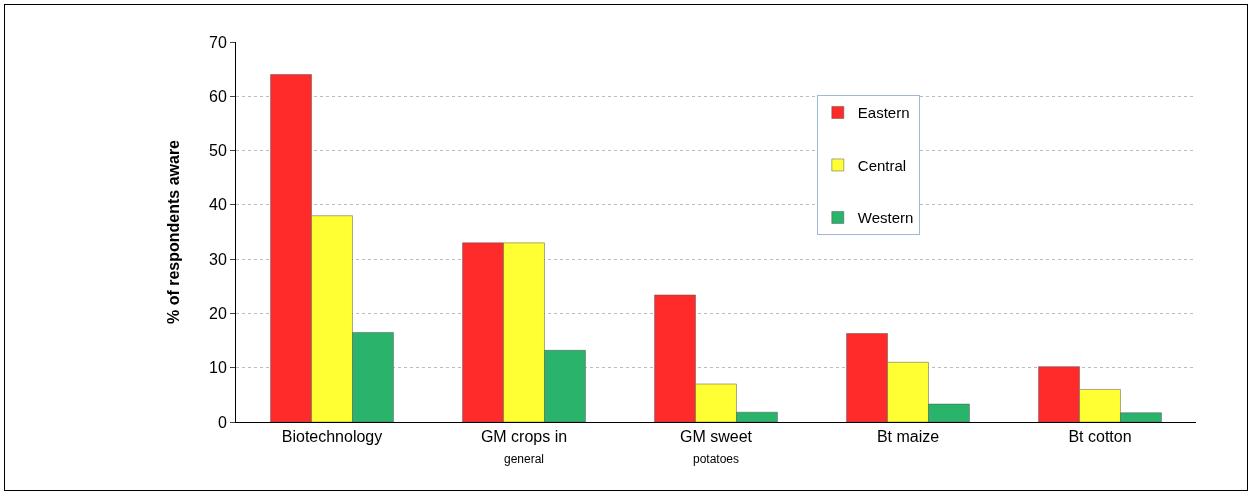 The image size is (1254, 497). Describe the element at coordinates (222, 422) in the screenshot. I see `y-tick-label: 0` at that location.